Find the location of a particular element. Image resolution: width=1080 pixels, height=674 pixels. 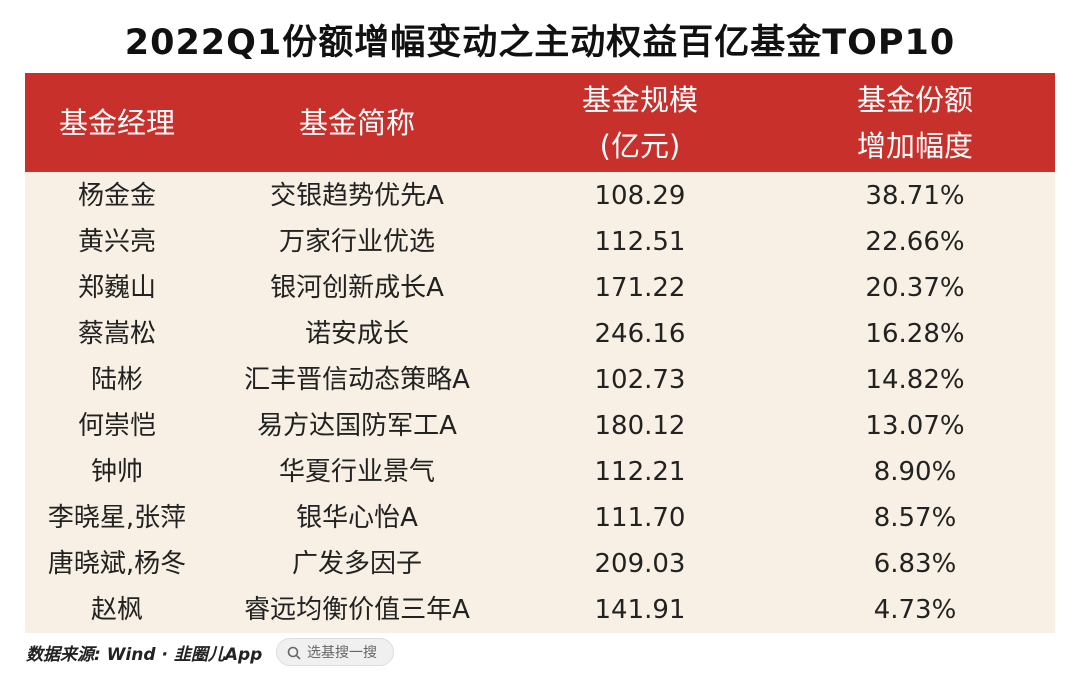

table-cell: 16.28% is located at coordinates (915, 334).